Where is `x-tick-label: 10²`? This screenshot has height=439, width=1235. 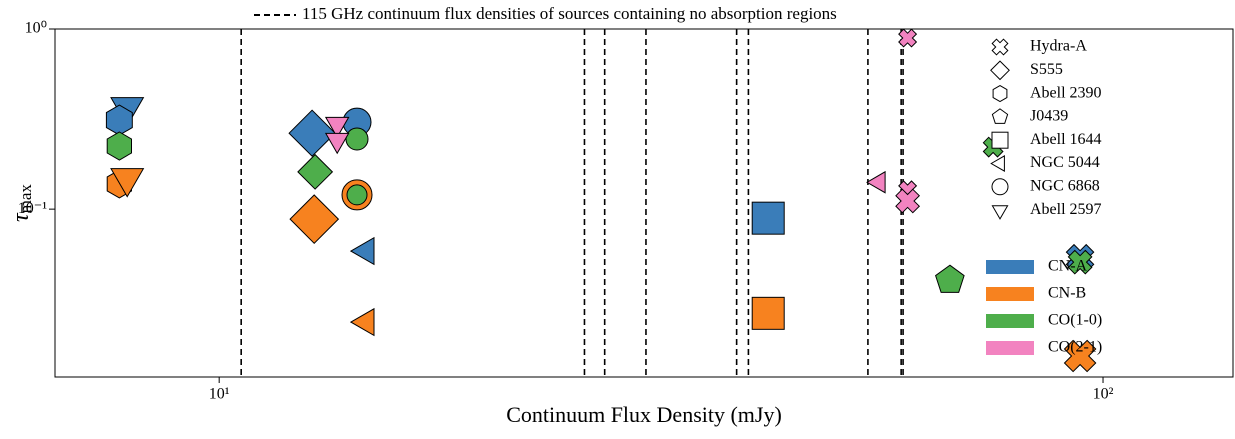 x-tick-label: 10² is located at coordinates (1103, 394).